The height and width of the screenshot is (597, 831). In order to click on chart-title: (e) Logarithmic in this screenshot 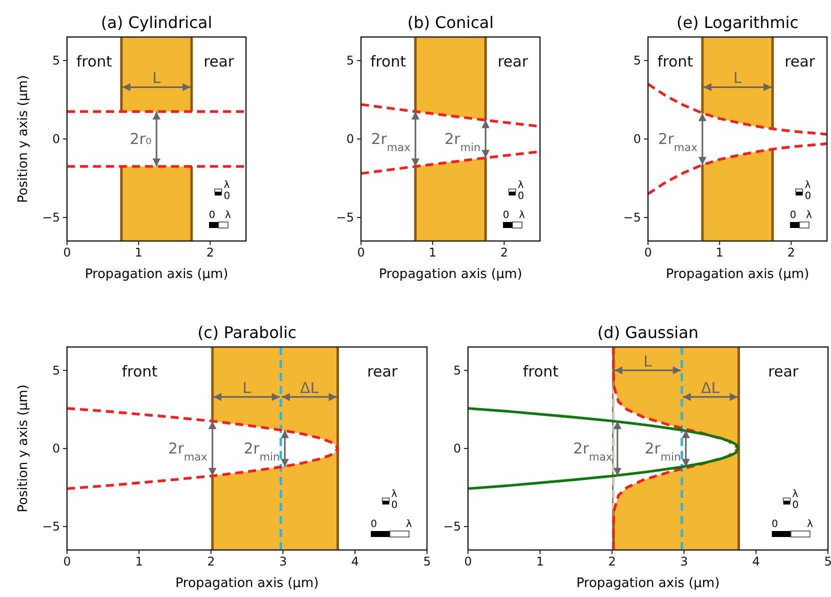, I will do `click(737, 22)`.